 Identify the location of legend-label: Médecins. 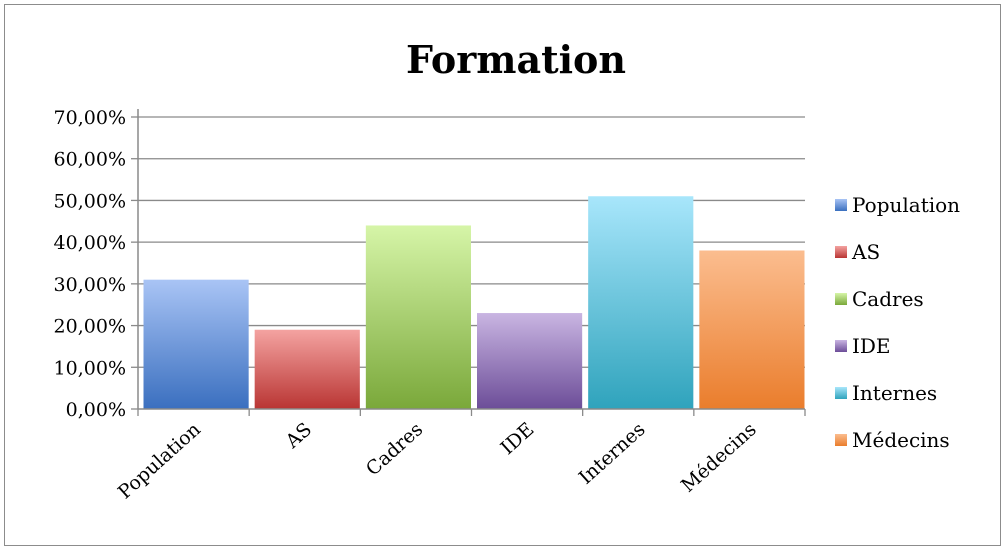
(901, 440).